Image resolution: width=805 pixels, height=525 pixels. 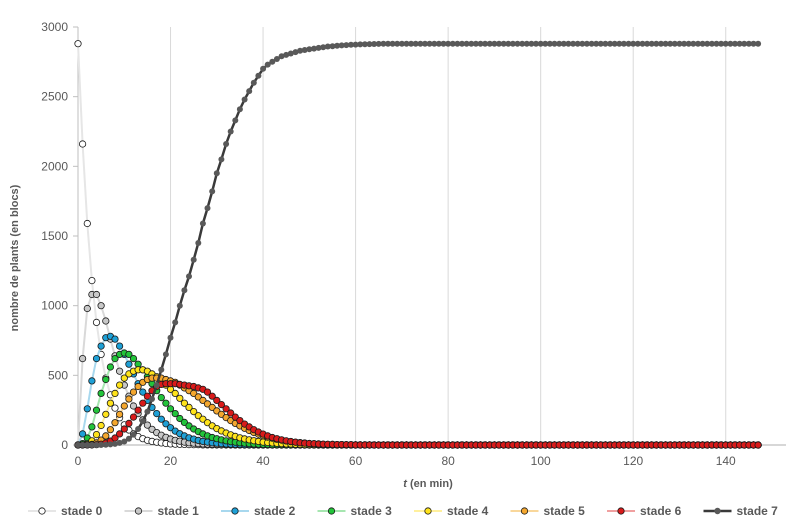 I want to click on y-tick-label: 1000, so click(x=54, y=306).